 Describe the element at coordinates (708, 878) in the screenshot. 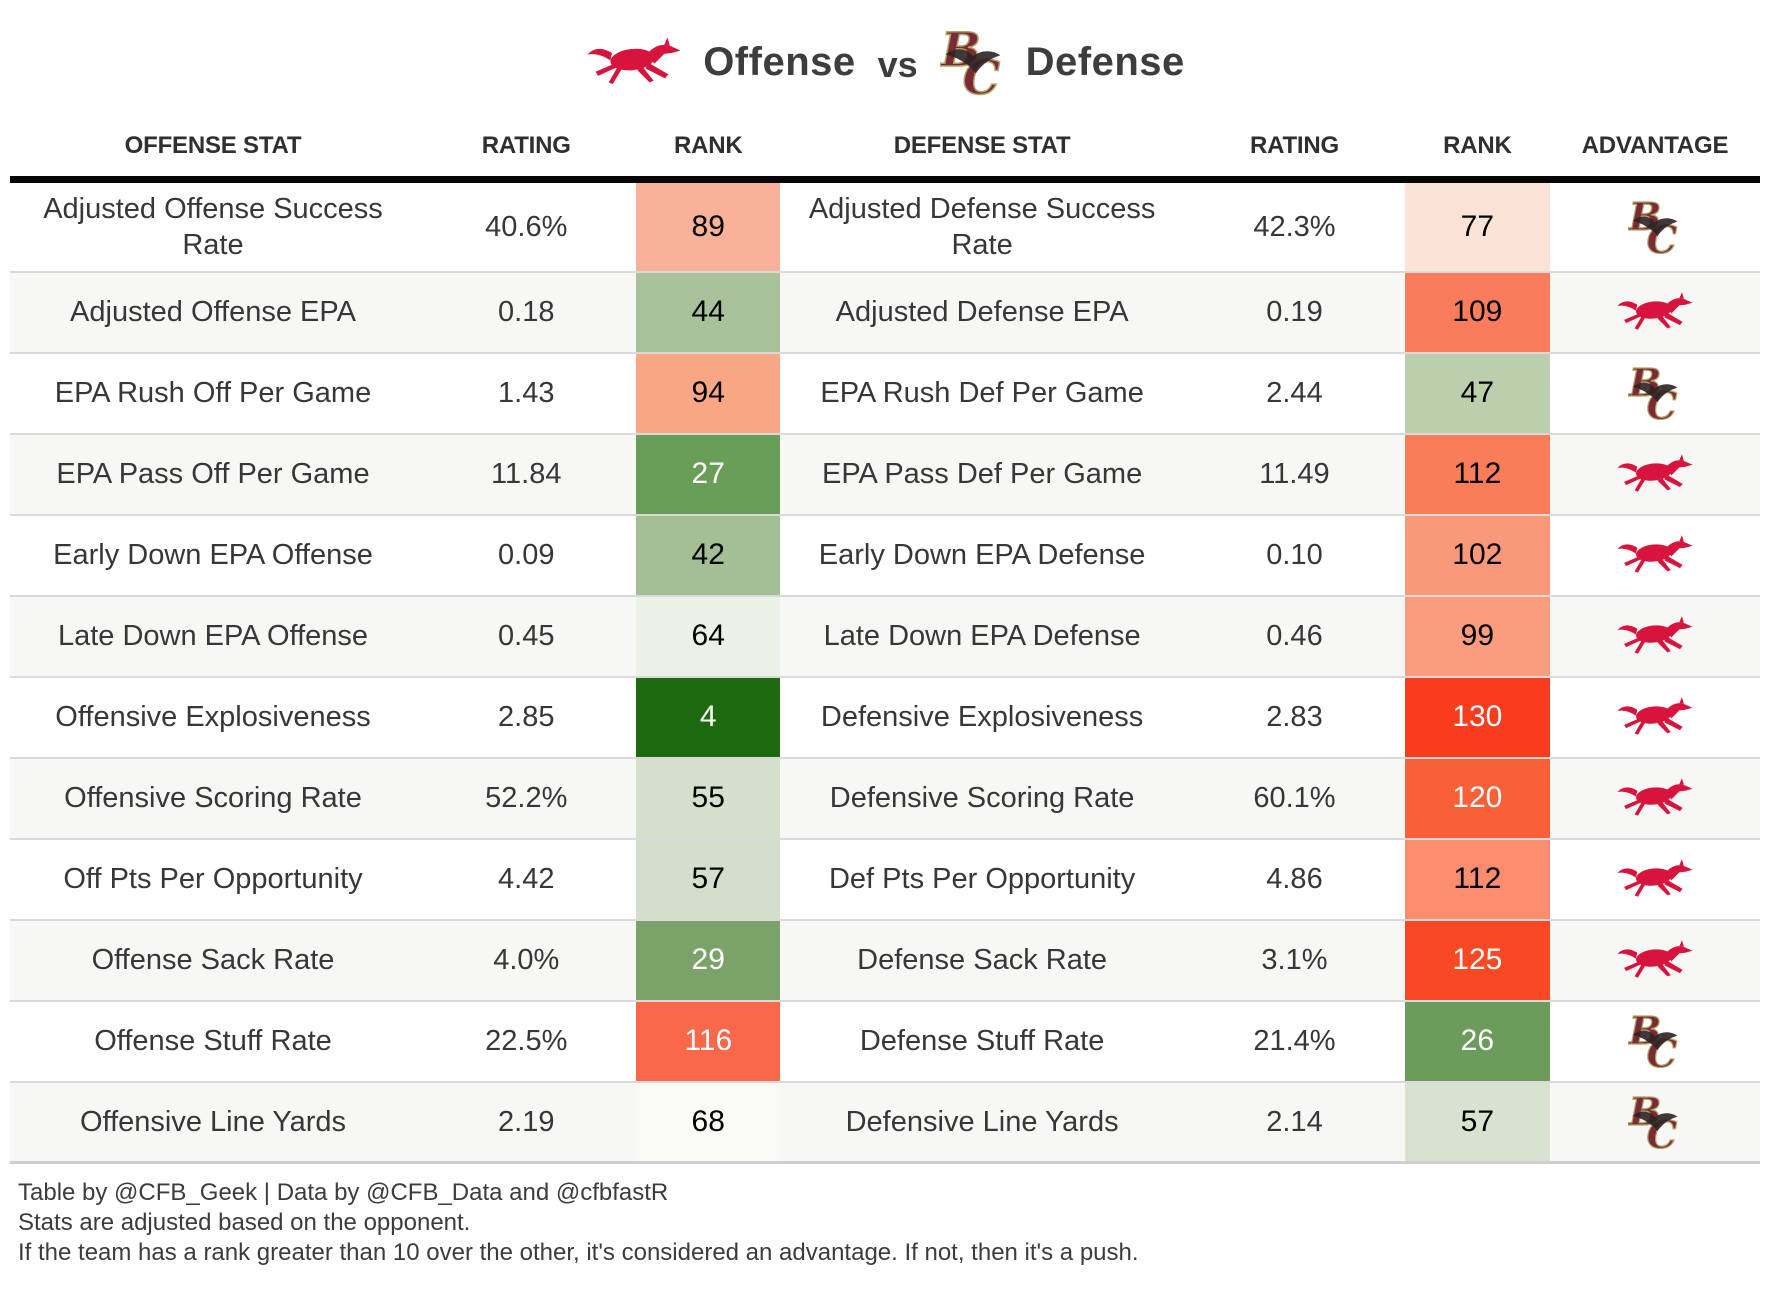

I see `offense-rank-cell: 57` at that location.